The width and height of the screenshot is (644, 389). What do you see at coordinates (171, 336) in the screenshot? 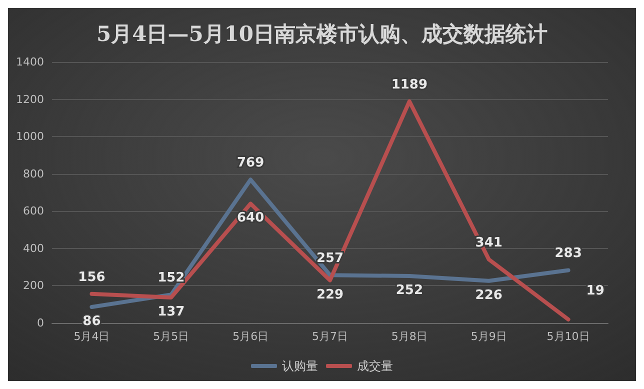
I see `x-tick-label: 5月5日` at bounding box center [171, 336].